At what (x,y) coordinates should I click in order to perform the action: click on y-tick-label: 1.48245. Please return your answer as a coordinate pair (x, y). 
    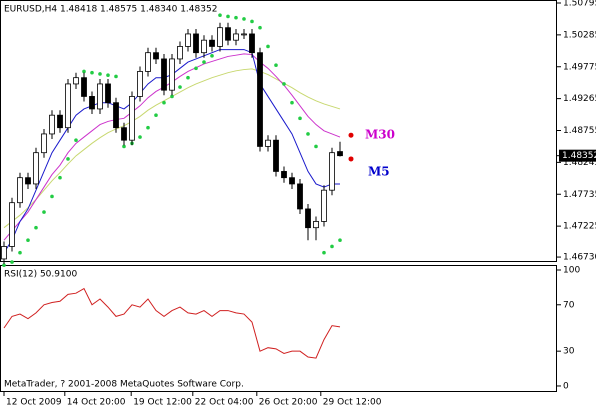
    Looking at the image, I should click on (579, 163).